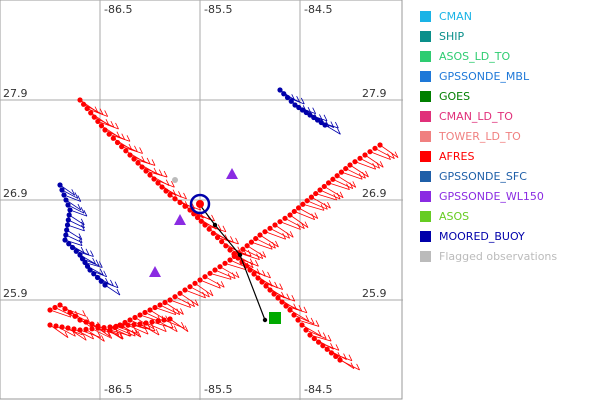 The width and height of the screenshot is (600, 404). Describe the element at coordinates (507, 116) in the screenshot. I see `legend-item-cman-ld-to: CMAN_LD_TO` at that location.